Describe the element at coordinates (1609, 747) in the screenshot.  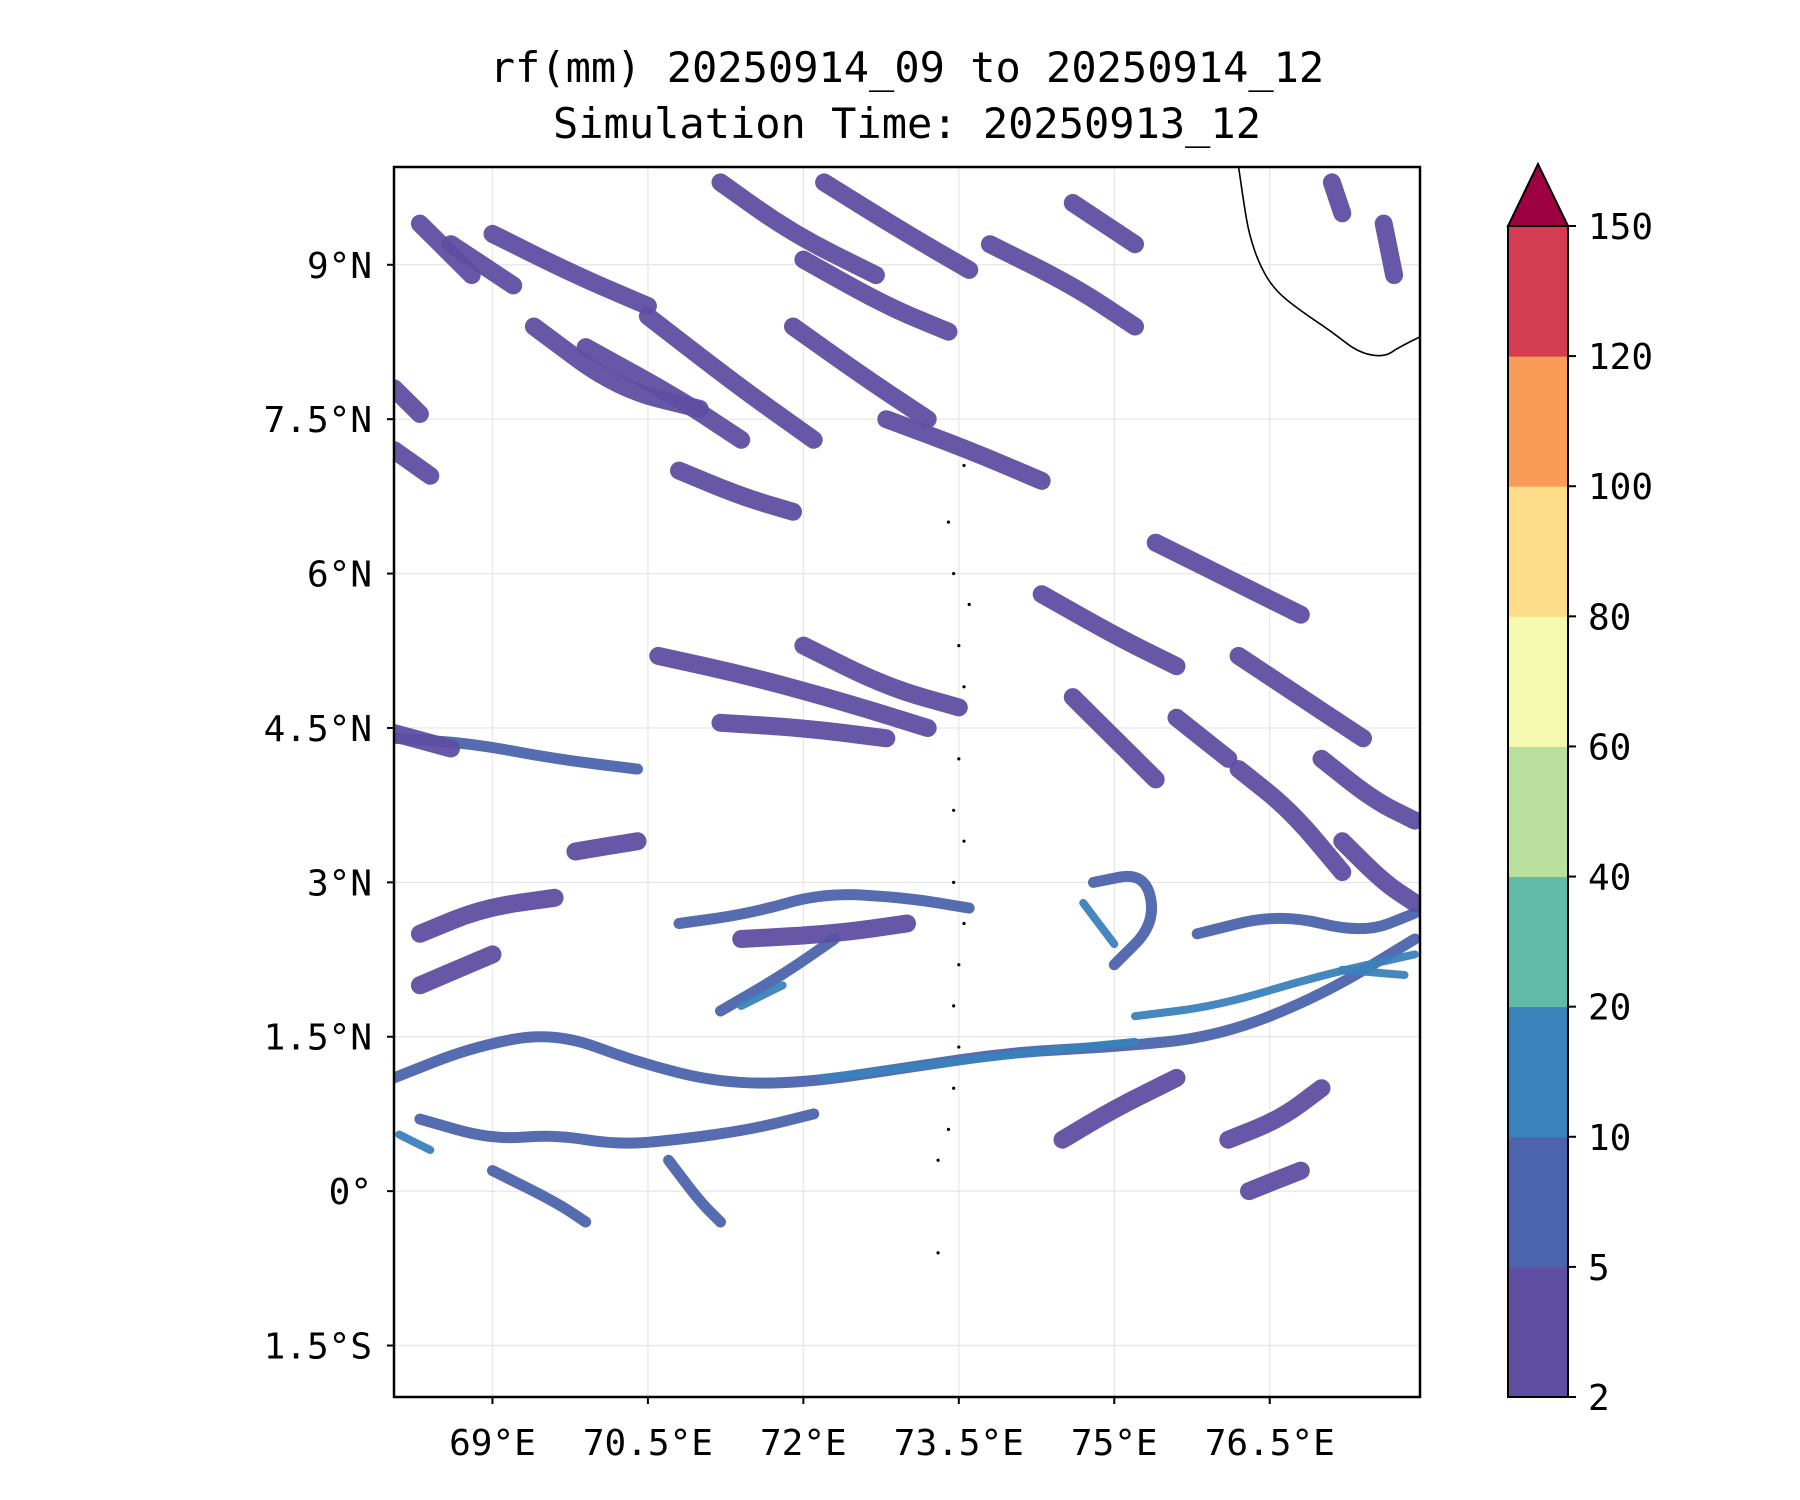
I see `colorbar-label-5: 60` at that location.